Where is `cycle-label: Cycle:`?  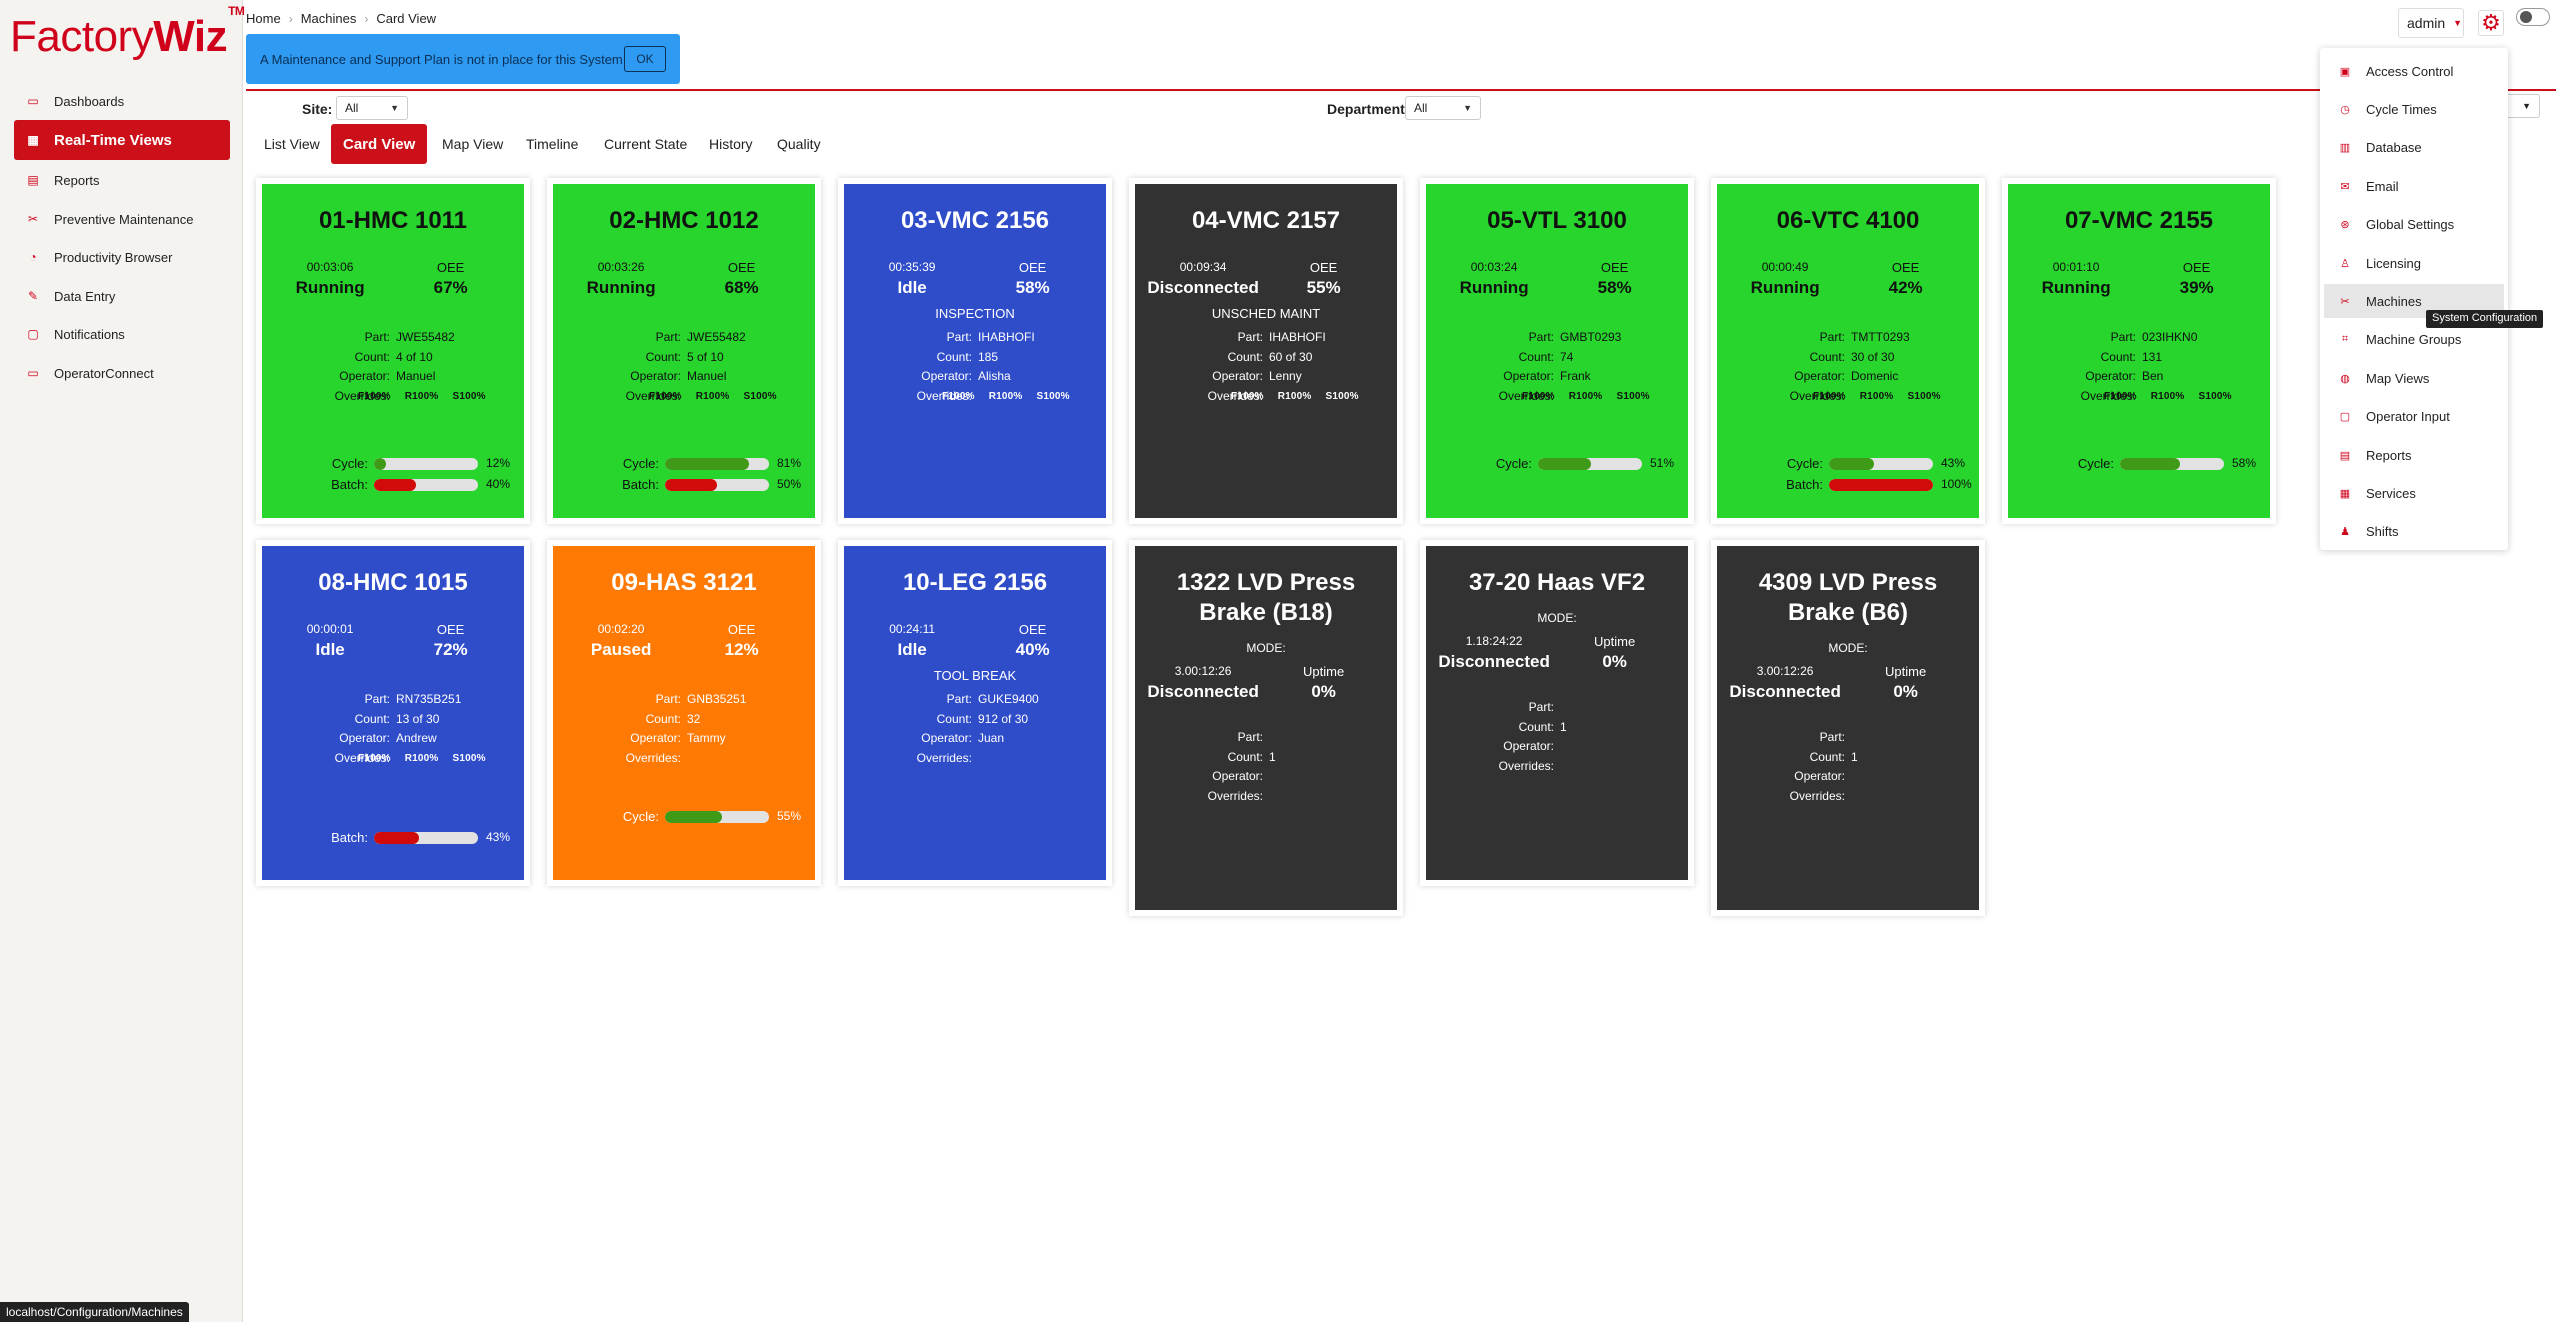 cycle-label: Cycle: is located at coordinates (2095, 463).